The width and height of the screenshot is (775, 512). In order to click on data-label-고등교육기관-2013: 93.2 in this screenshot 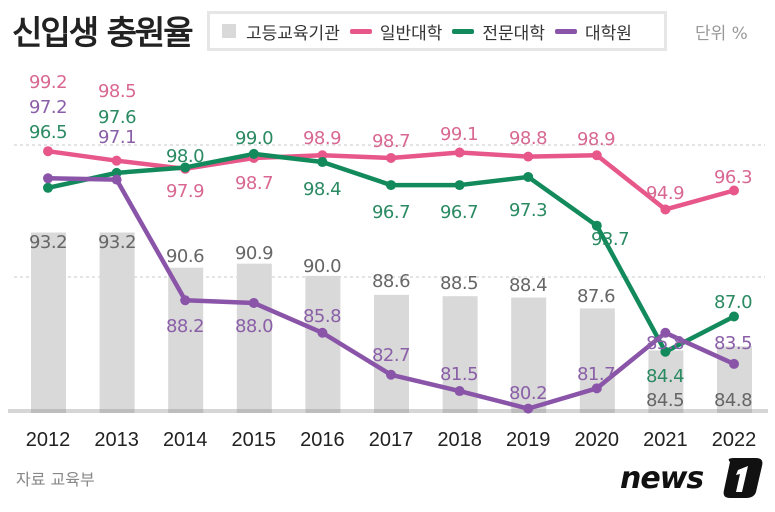, I will do `click(117, 242)`.